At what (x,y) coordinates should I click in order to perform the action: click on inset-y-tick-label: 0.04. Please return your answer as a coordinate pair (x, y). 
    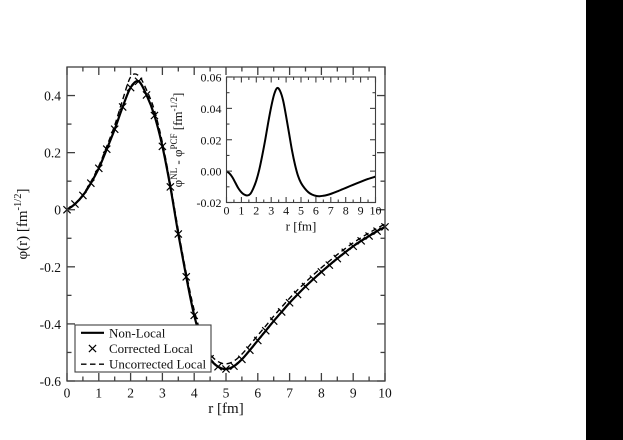
    Looking at the image, I should click on (211, 109).